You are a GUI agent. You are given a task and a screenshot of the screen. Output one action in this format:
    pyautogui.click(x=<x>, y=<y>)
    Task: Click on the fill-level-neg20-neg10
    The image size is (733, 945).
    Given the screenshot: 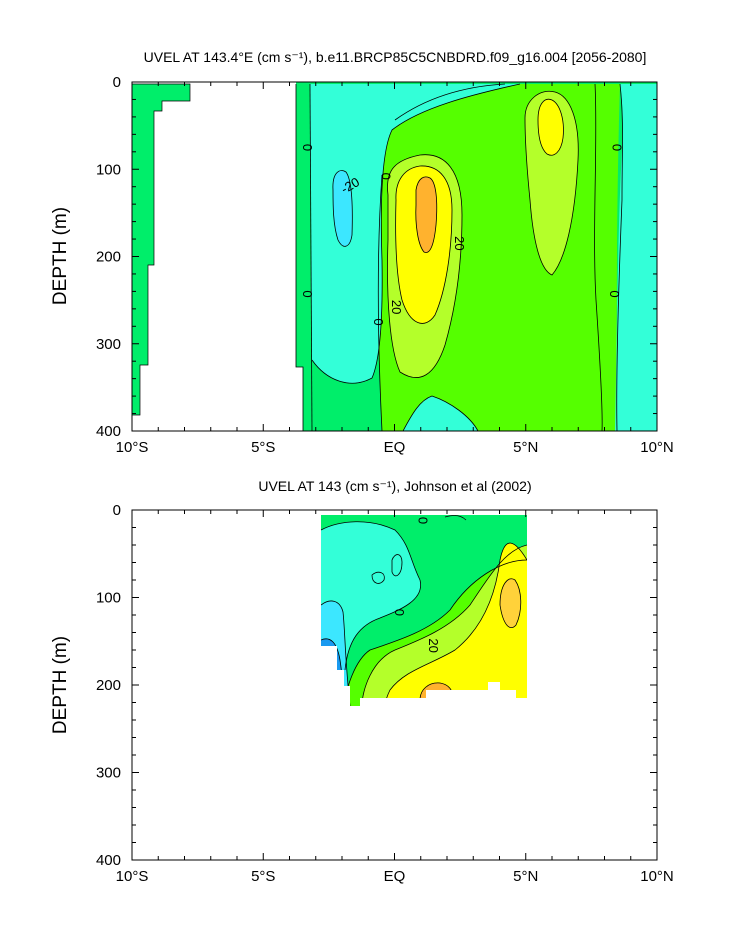 What is the action you would take?
    pyautogui.click(x=415, y=234)
    